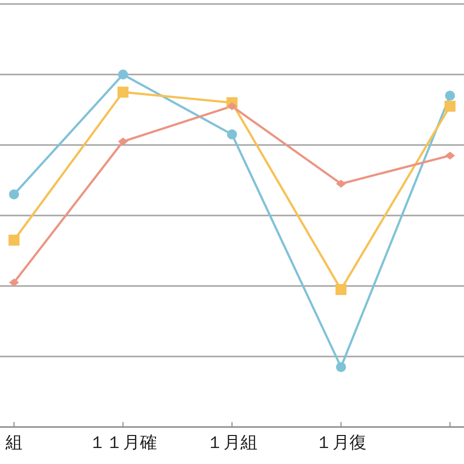 The image size is (464, 464). I want to click on x-tick-label: １月復, so click(341, 442).